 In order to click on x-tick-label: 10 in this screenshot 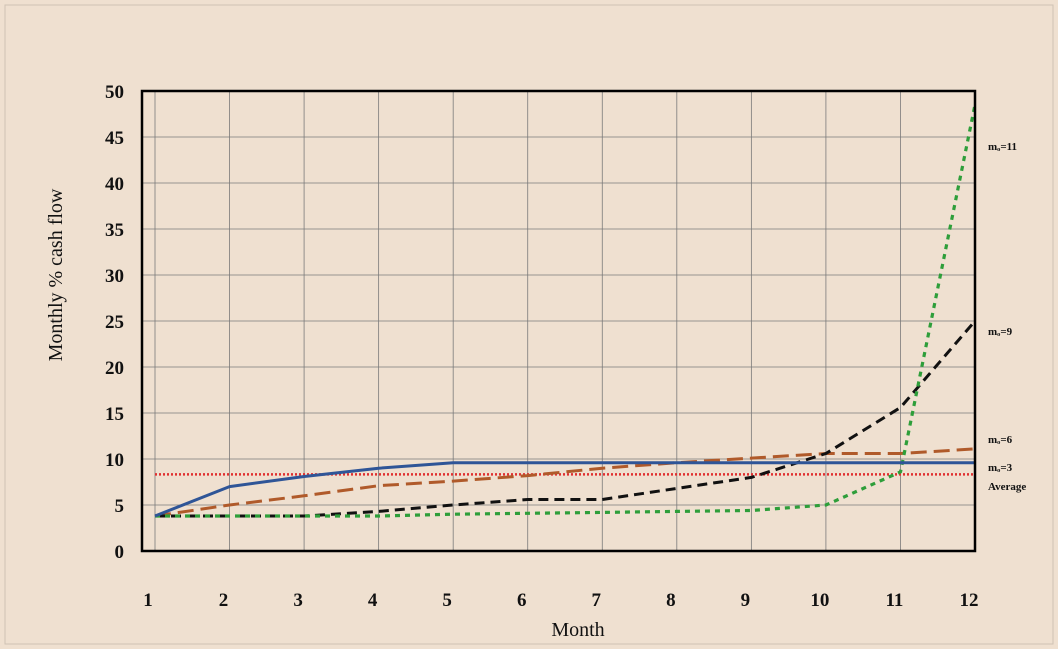, I will do `click(819, 600)`.